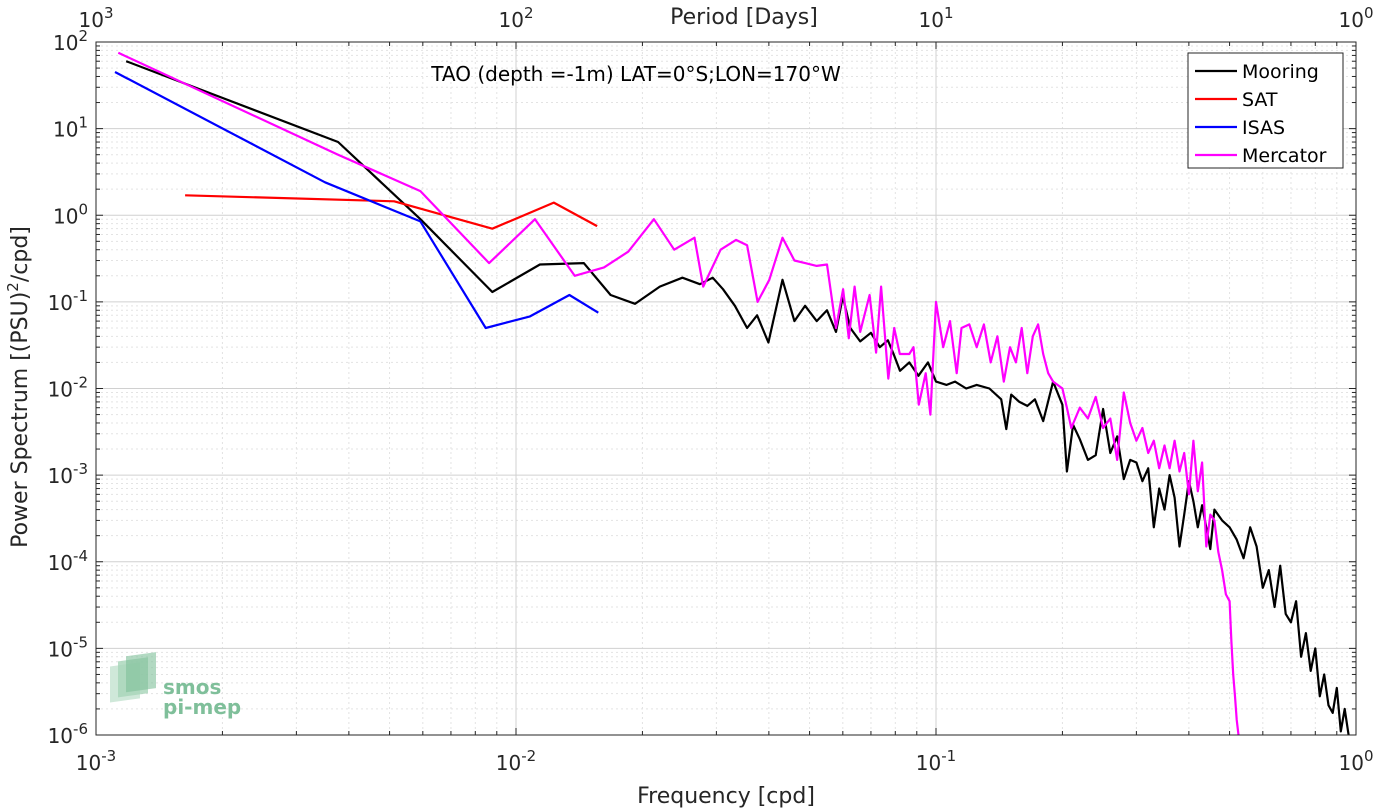  Describe the element at coordinates (1356, 18) in the screenshot. I see `top-tick-label: 10⁰` at that location.